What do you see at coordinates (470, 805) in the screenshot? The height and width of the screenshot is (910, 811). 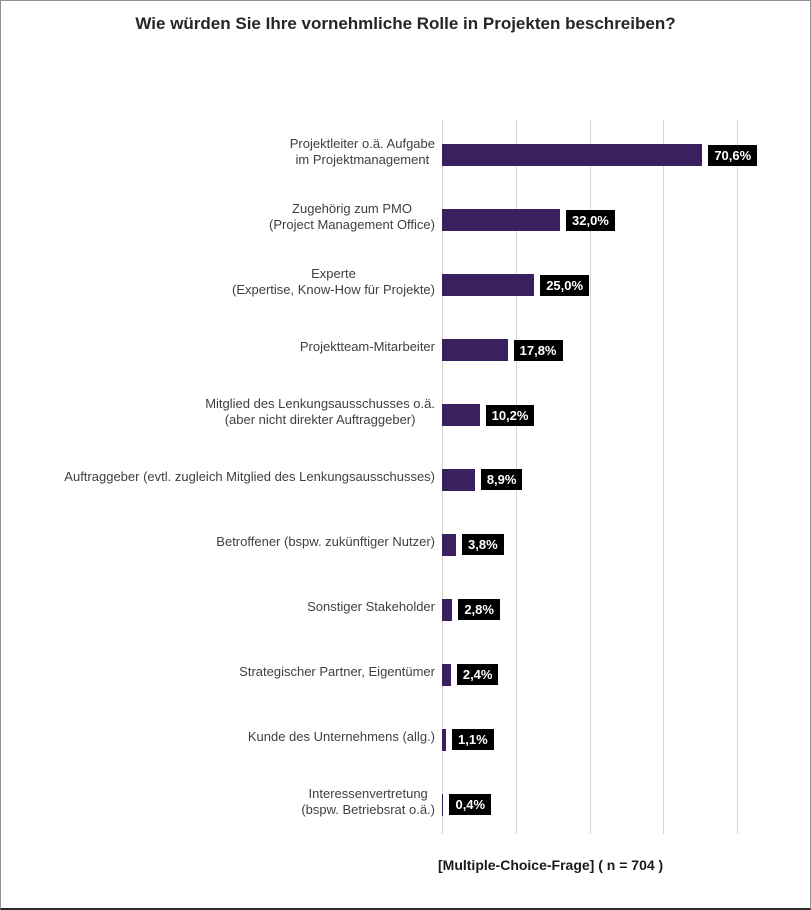 I see `value-label: 0,4%` at bounding box center [470, 805].